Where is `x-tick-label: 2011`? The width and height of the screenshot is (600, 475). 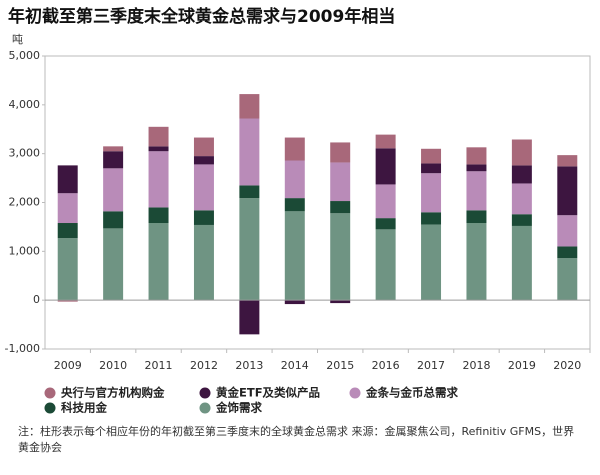 x-tick-label: 2011 is located at coordinates (159, 365).